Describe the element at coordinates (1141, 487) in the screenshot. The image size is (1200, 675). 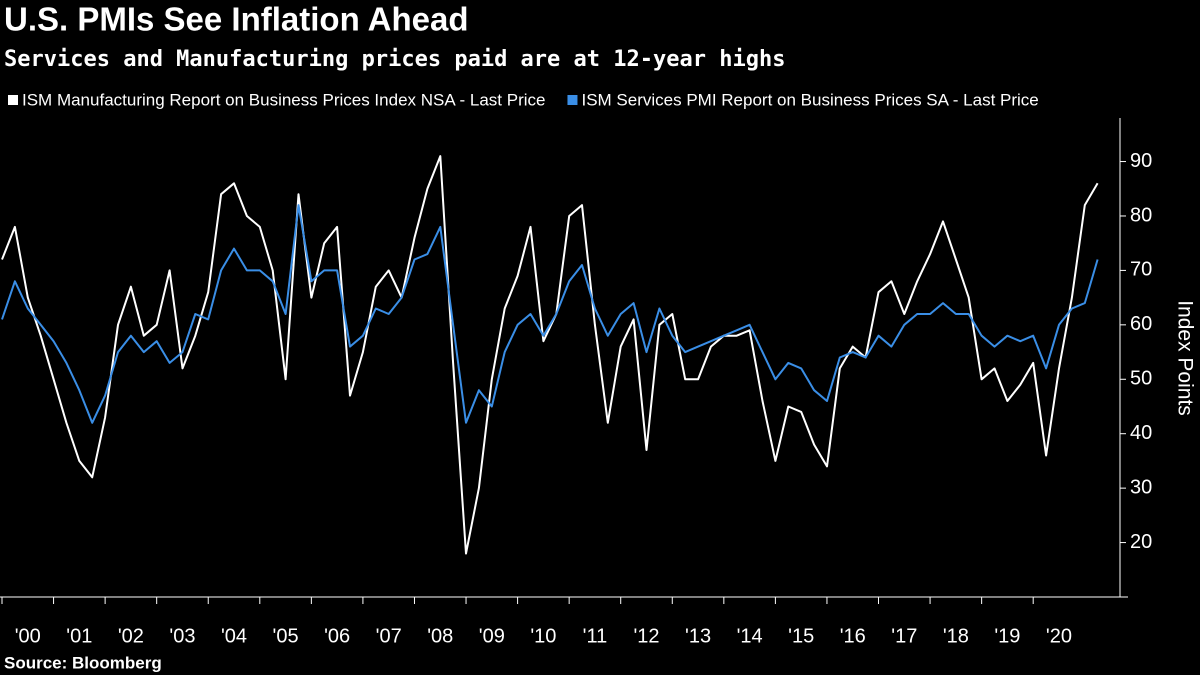
I see `y-tick-label: 30` at that location.